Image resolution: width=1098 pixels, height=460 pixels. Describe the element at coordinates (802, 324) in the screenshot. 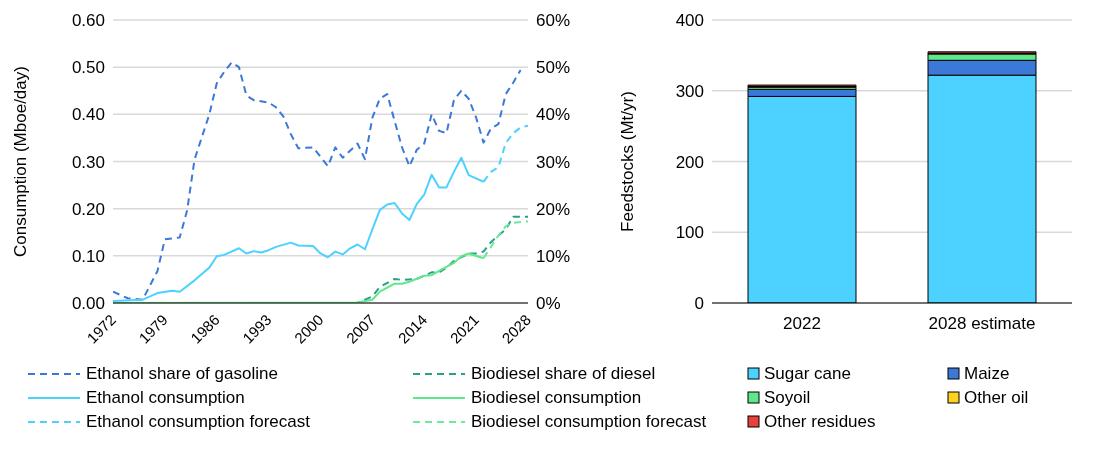

I see `x-tick-label: 2022` at that location.